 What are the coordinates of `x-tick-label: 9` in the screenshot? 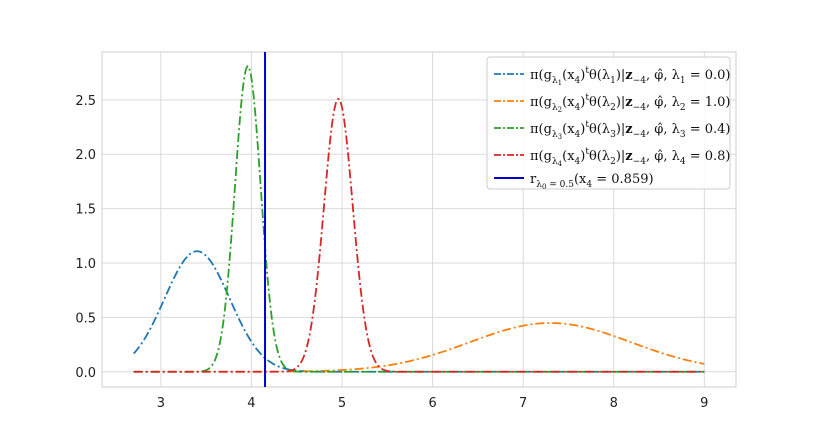 It's located at (704, 403).